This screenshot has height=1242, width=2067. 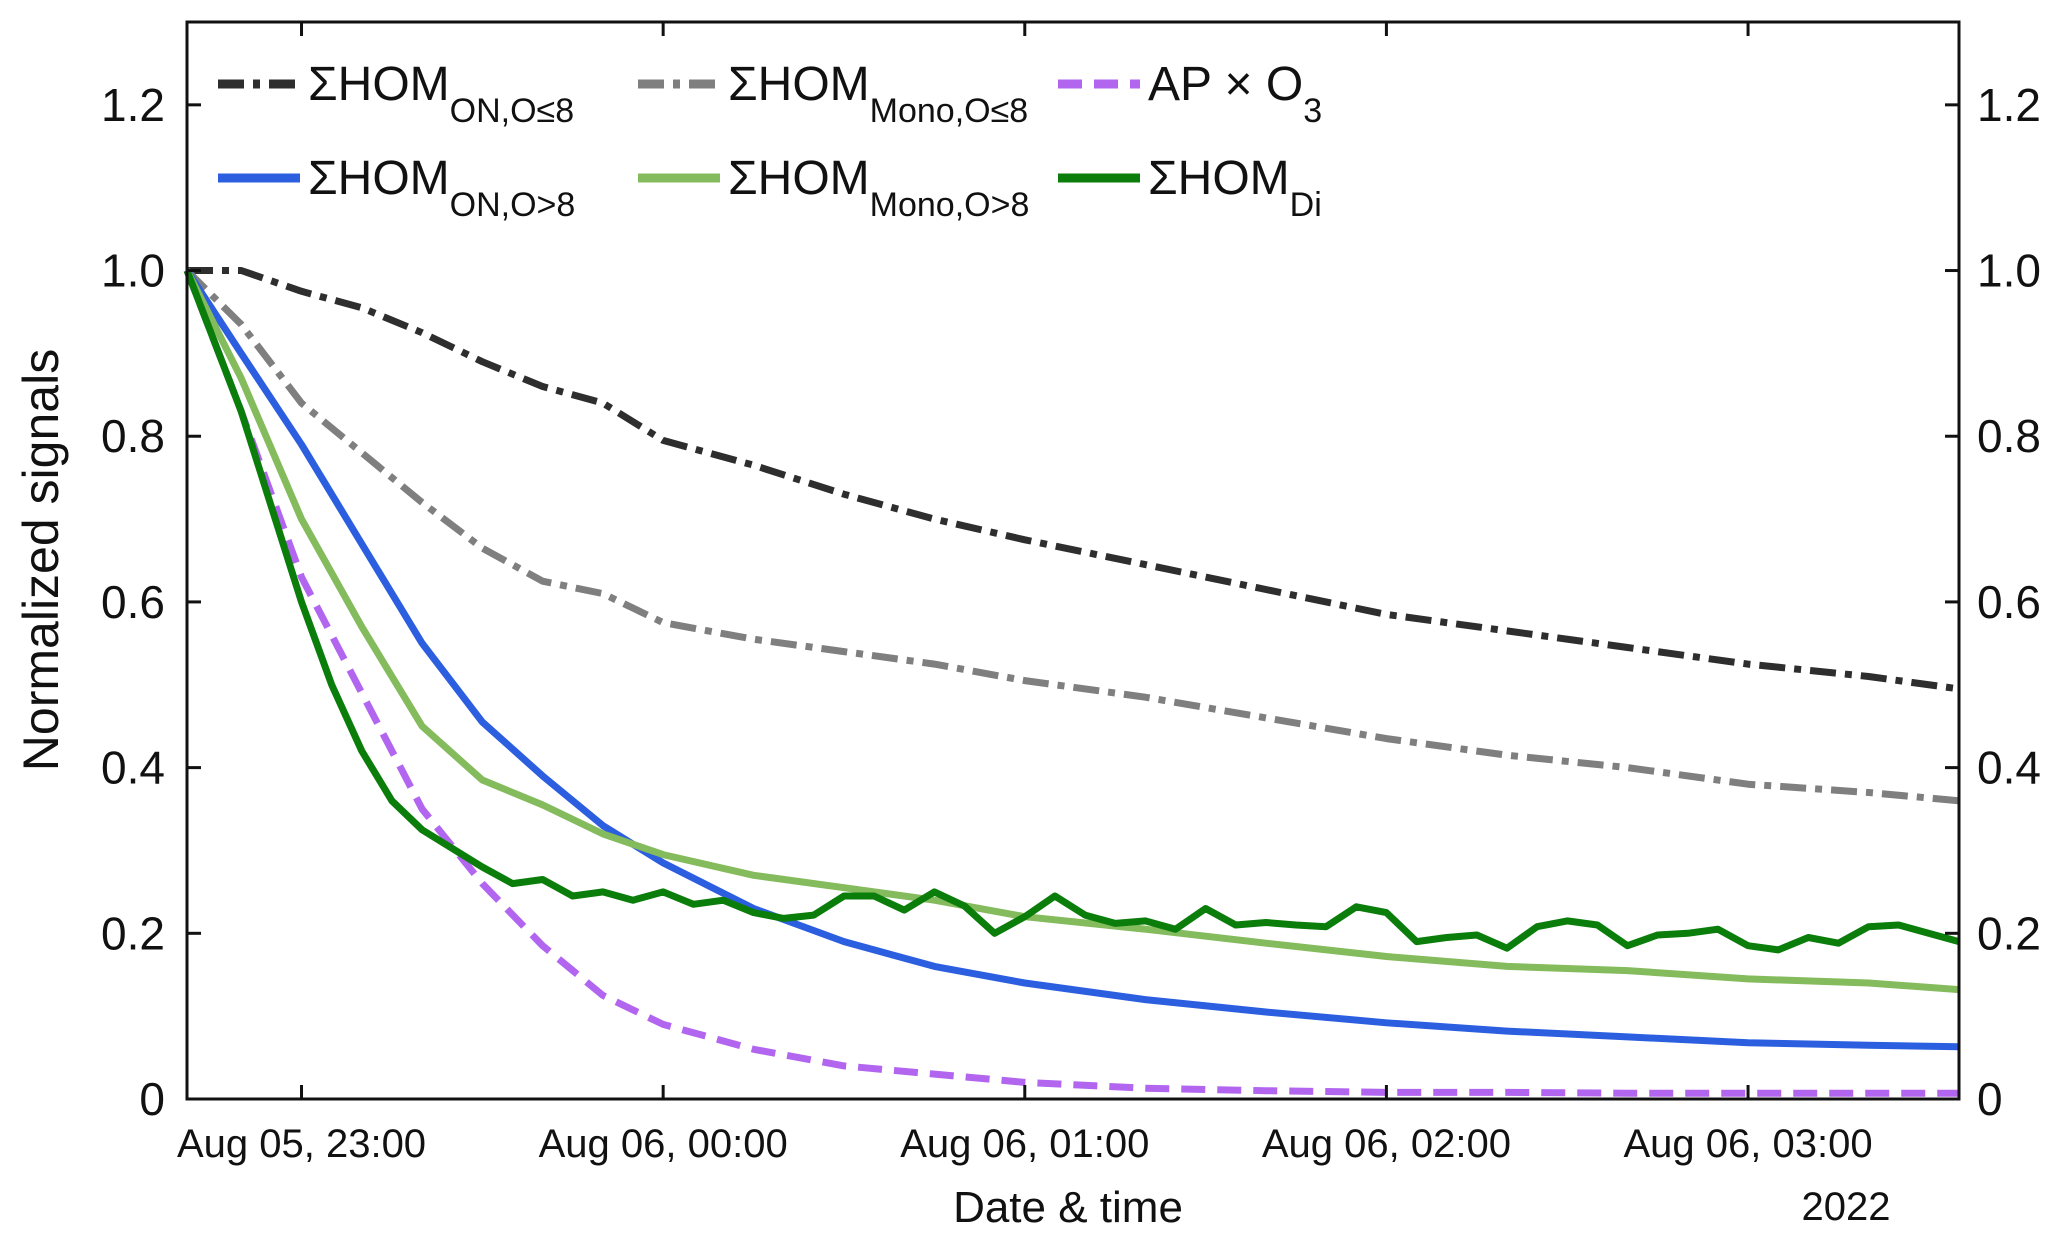 I want to click on y-tick-label-left: 0.6, so click(x=133, y=602).